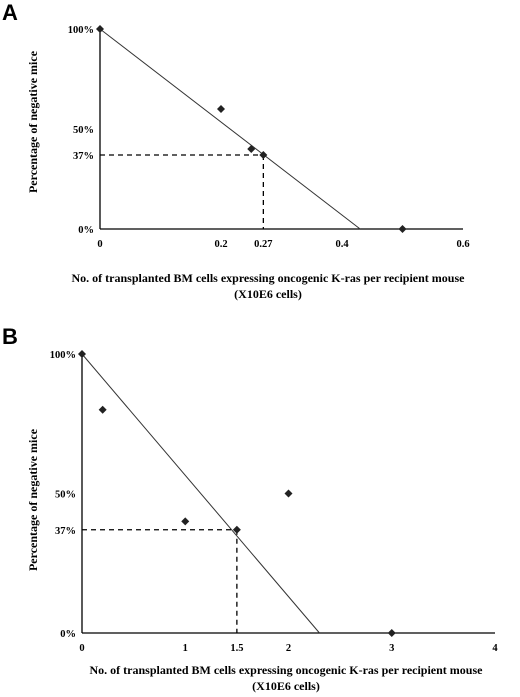  What do you see at coordinates (63, 355) in the screenshot?
I see `chart-b-y-tick-label: 100%` at bounding box center [63, 355].